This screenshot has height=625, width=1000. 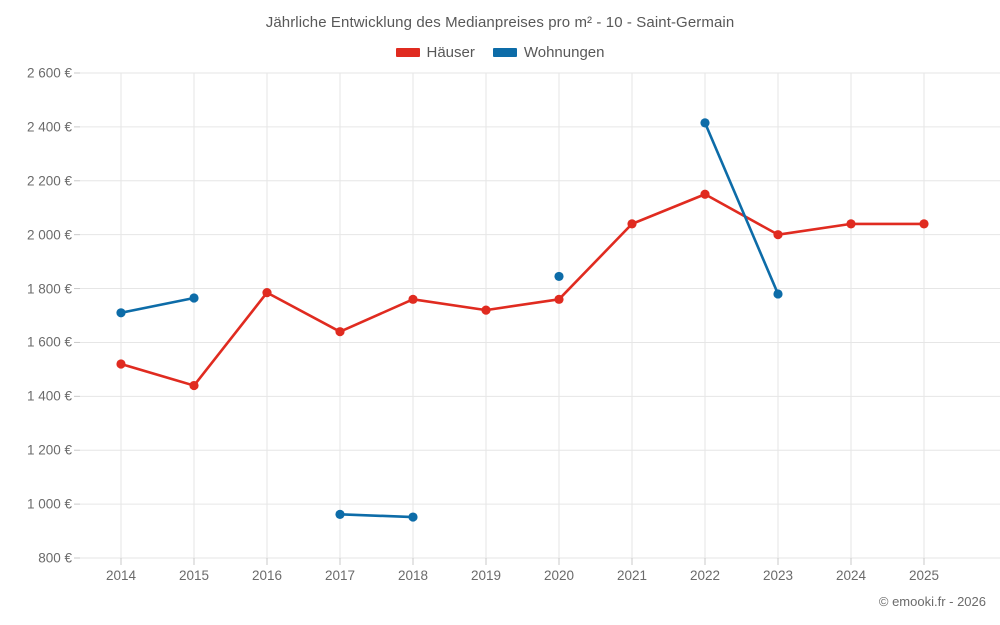 I want to click on y-axis-tick-label: 1 400 €, so click(x=49, y=396).